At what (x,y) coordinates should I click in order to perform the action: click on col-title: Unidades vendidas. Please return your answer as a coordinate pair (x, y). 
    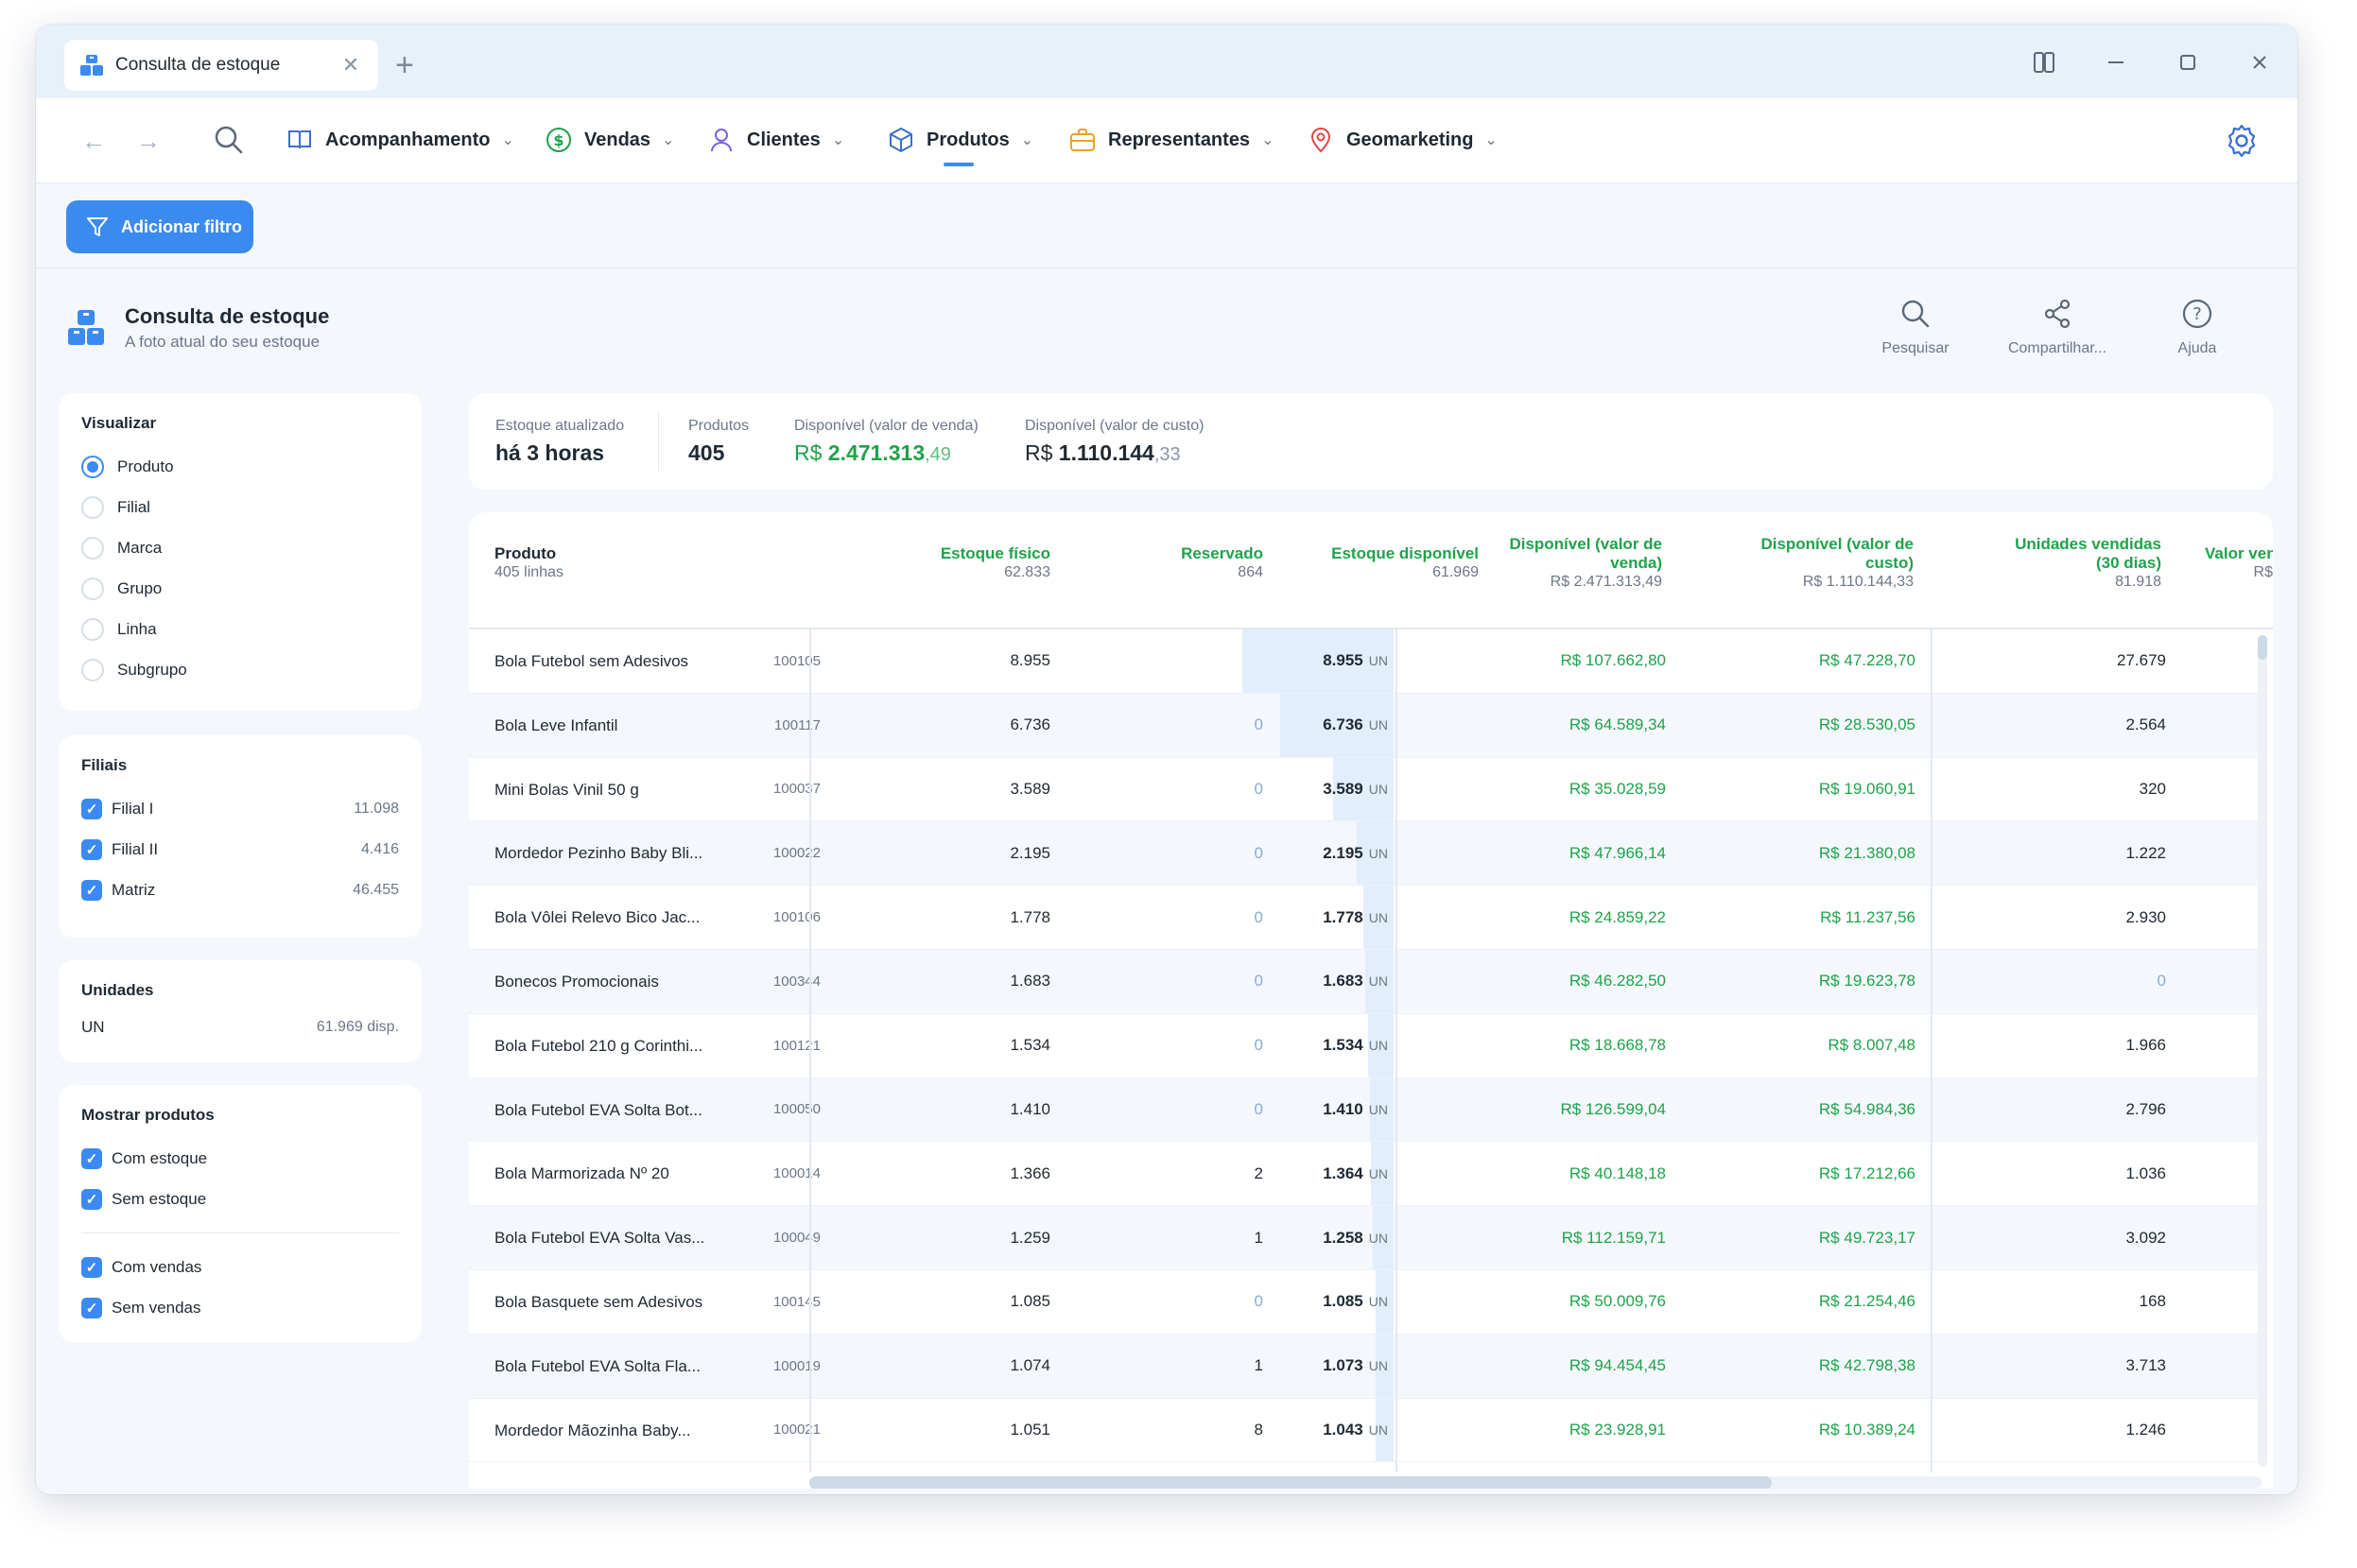
    Looking at the image, I should click on (2088, 544).